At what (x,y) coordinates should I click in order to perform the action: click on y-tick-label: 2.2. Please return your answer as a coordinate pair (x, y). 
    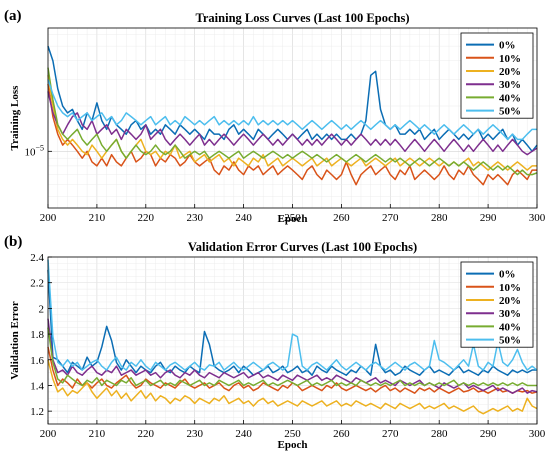
    Looking at the image, I should click on (37, 284).